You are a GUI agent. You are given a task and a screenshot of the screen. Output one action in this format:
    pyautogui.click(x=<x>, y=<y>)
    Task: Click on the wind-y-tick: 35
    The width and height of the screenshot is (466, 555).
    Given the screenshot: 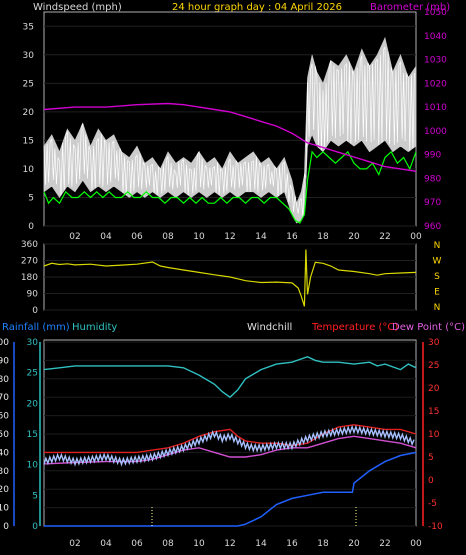 What is the action you would take?
    pyautogui.click(x=28, y=27)
    